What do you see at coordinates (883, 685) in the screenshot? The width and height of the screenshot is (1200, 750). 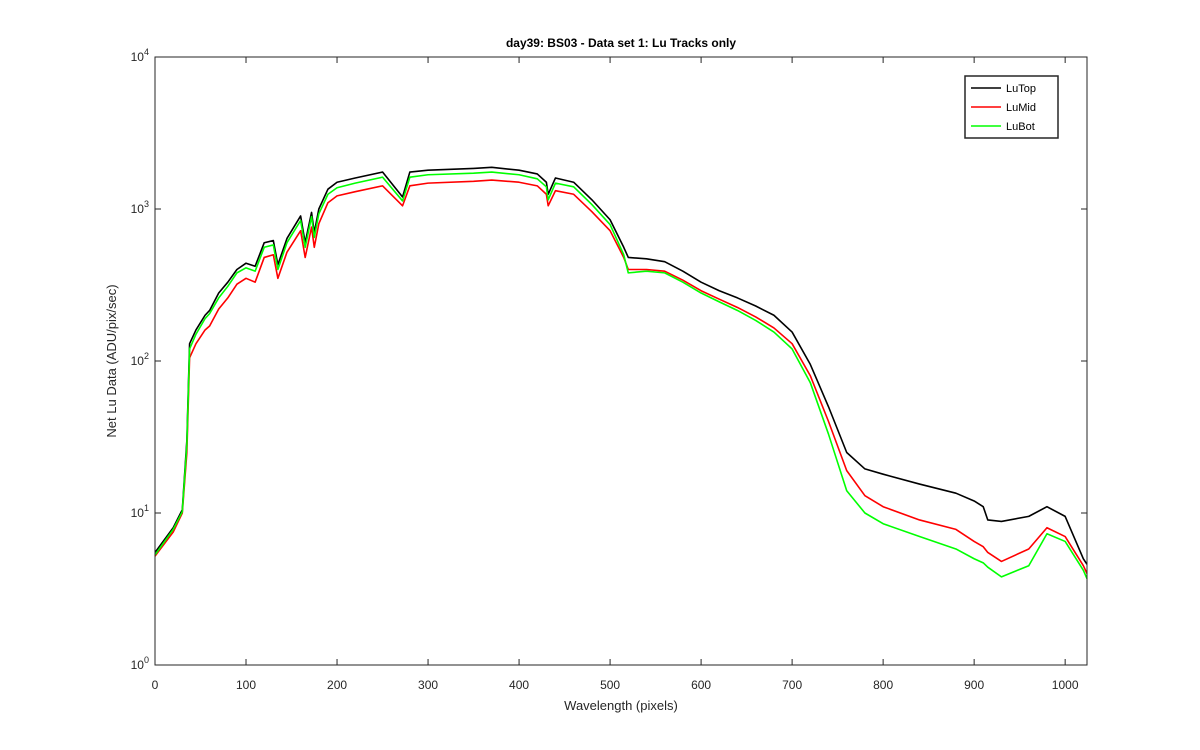 I see `x-tick-label: 800` at bounding box center [883, 685].